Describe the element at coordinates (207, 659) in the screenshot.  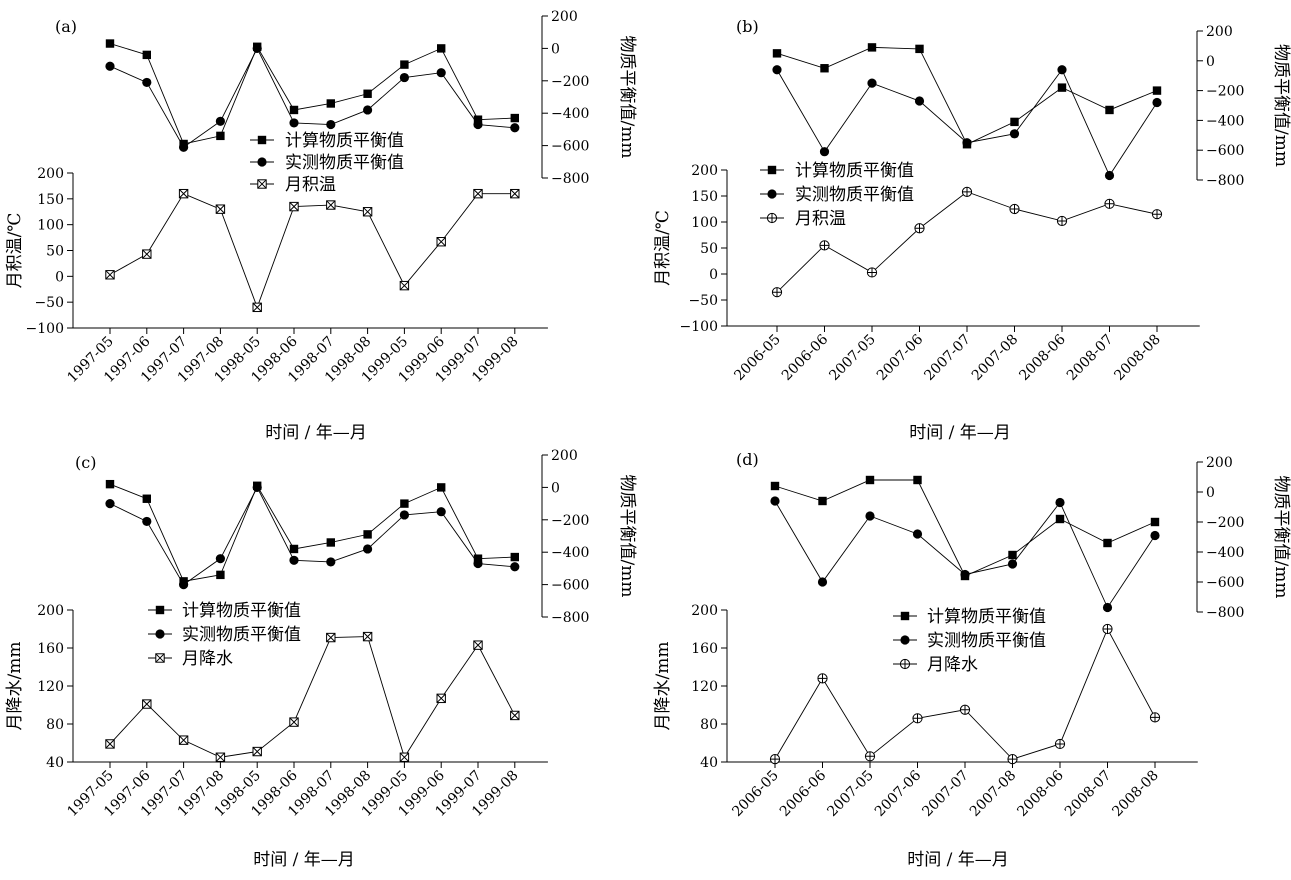
I see `legend-label: 月降水` at that location.